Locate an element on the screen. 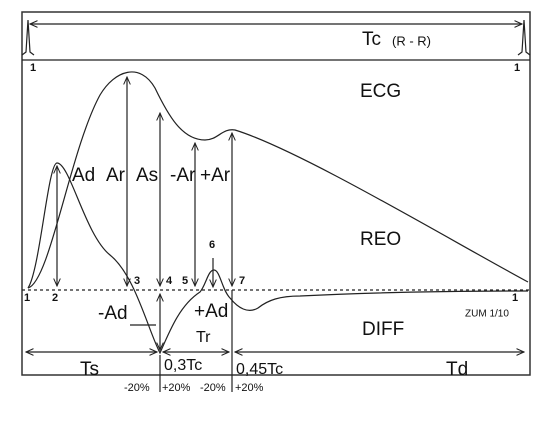 This screenshot has height=421, width=549. amplitude: As is located at coordinates (147, 175).